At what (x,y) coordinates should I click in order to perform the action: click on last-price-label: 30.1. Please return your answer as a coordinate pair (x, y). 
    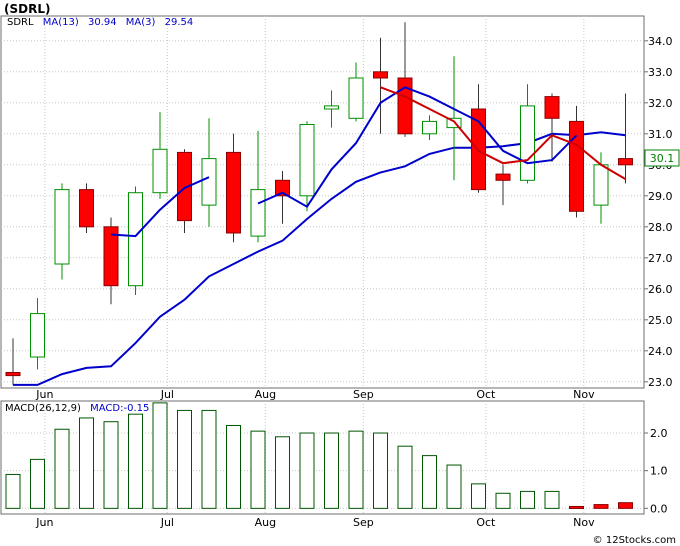
    Looking at the image, I should click on (662, 158).